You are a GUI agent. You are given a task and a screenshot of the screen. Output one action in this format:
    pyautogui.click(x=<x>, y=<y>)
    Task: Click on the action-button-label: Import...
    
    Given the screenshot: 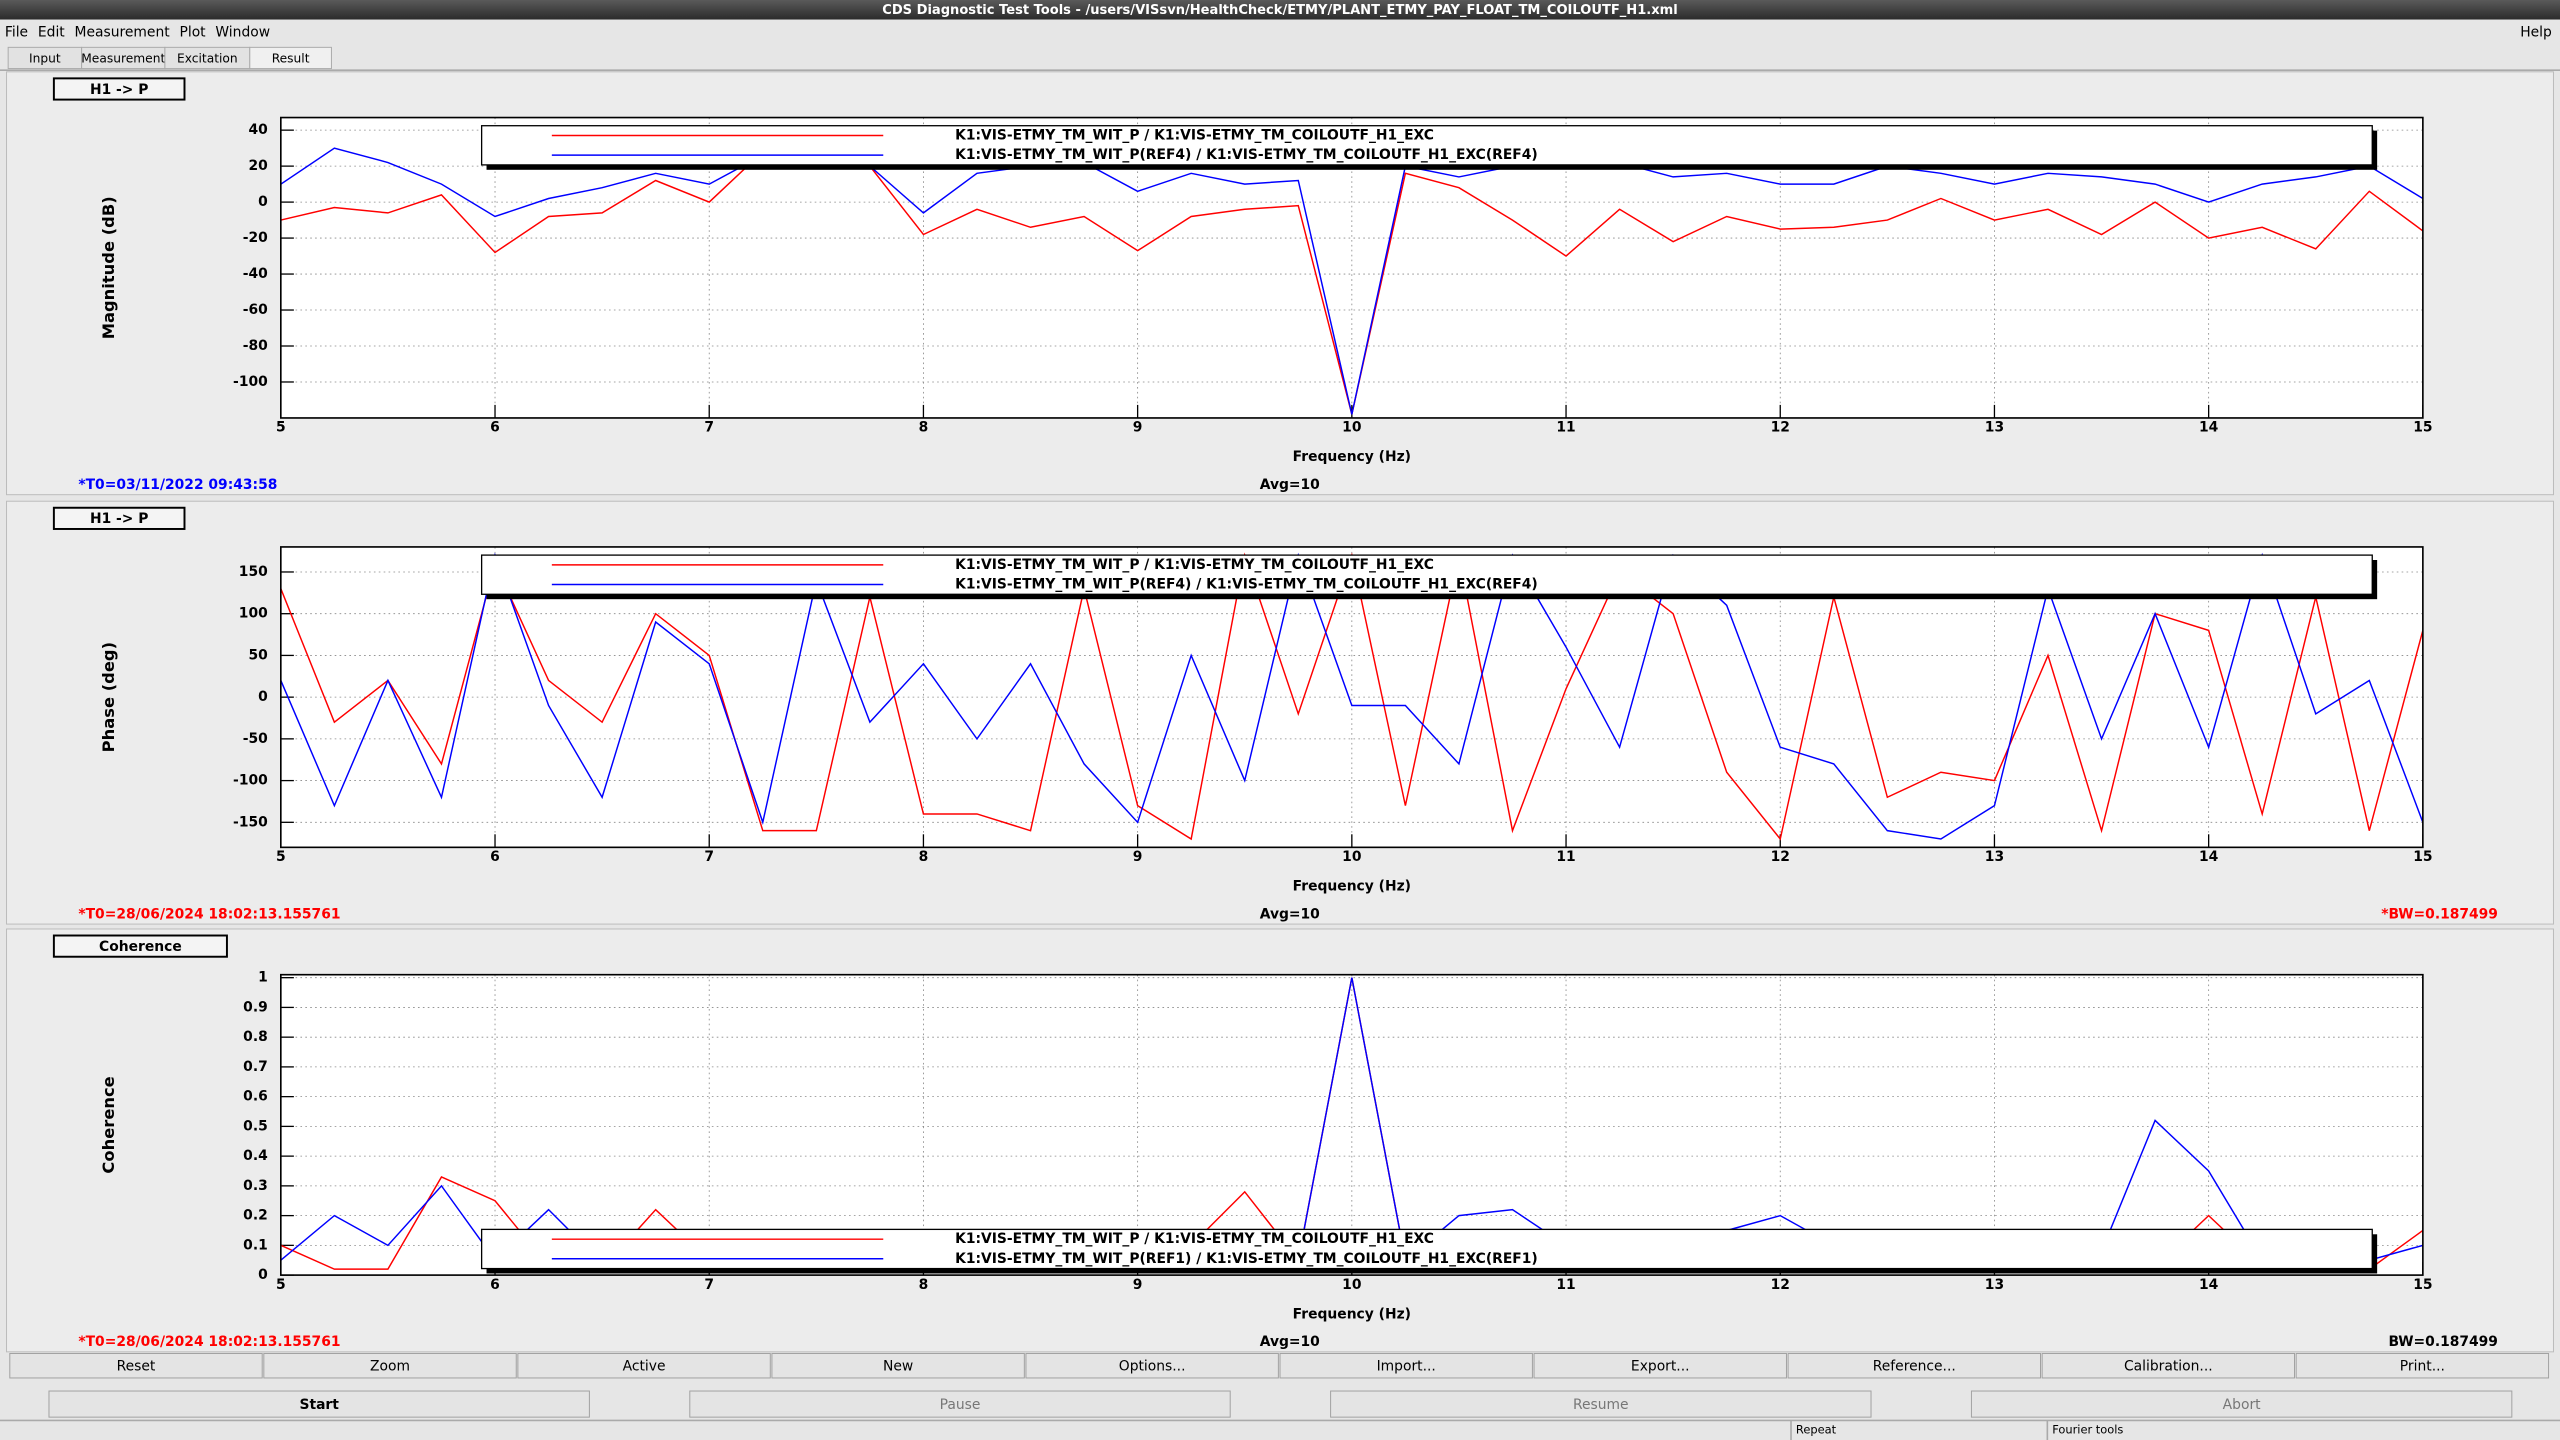 What is the action you would take?
    pyautogui.click(x=1406, y=1367)
    